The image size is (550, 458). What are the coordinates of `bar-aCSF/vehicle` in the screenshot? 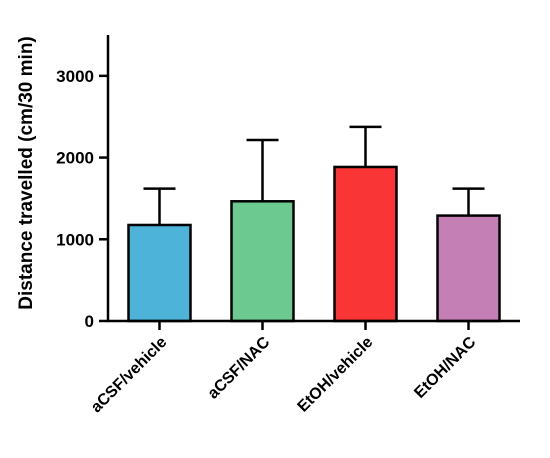 It's located at (159, 273).